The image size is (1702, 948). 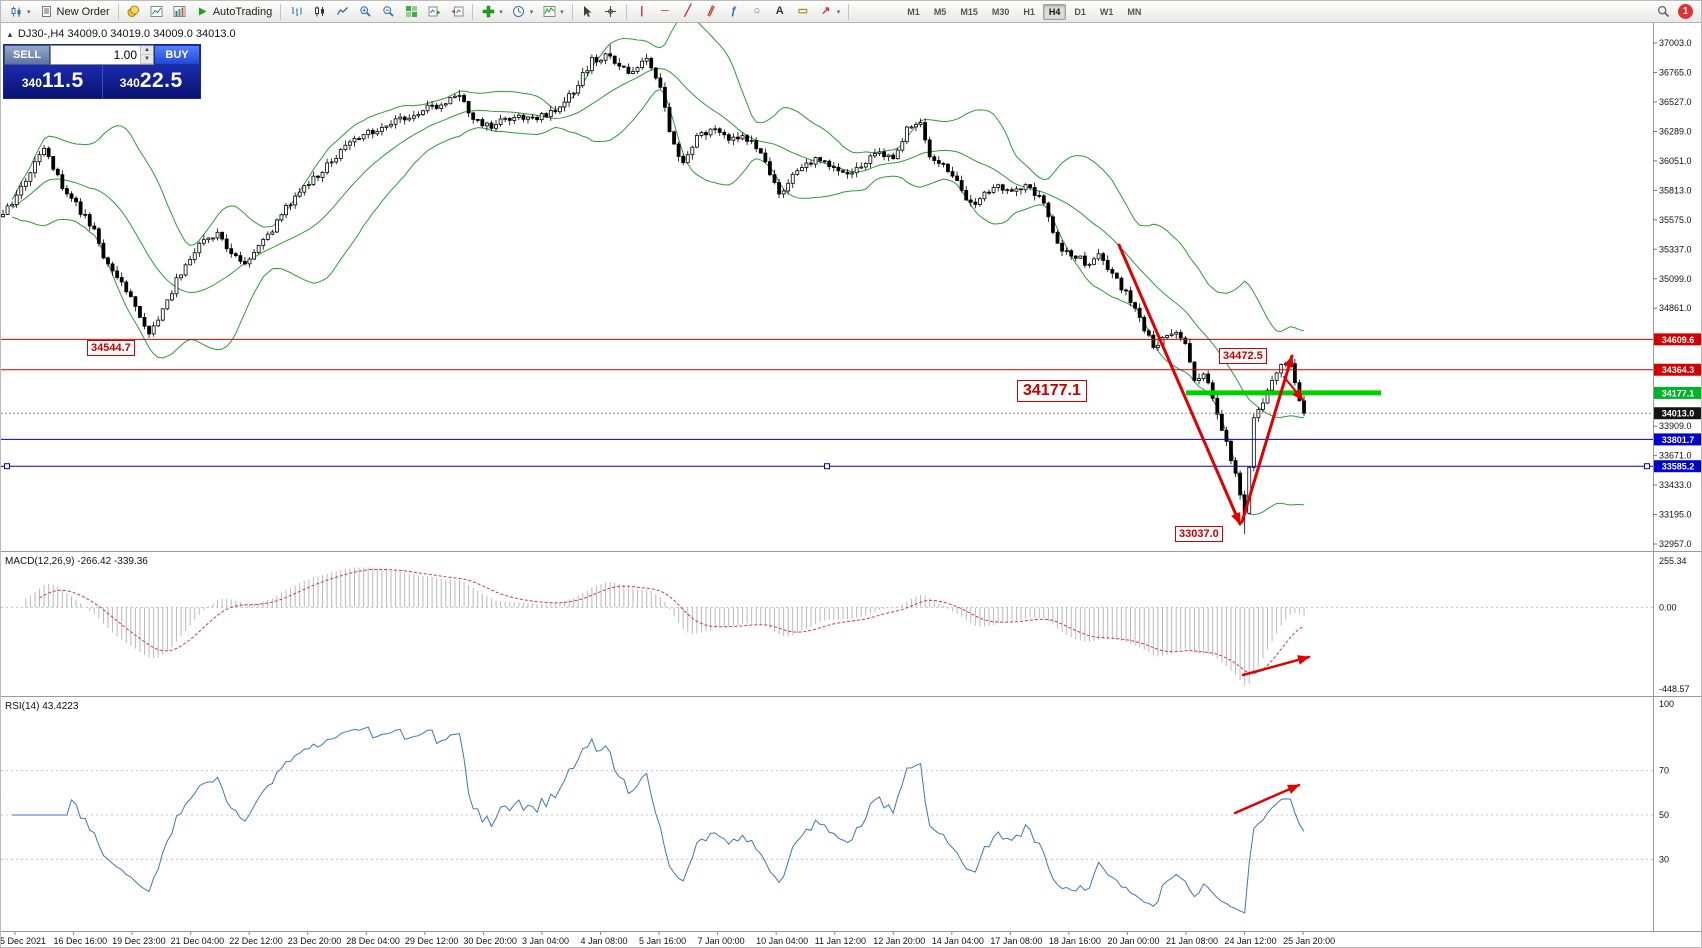 What do you see at coordinates (1016, 941) in the screenshot?
I see `svg-text: 17 Jan 08:00` at bounding box center [1016, 941].